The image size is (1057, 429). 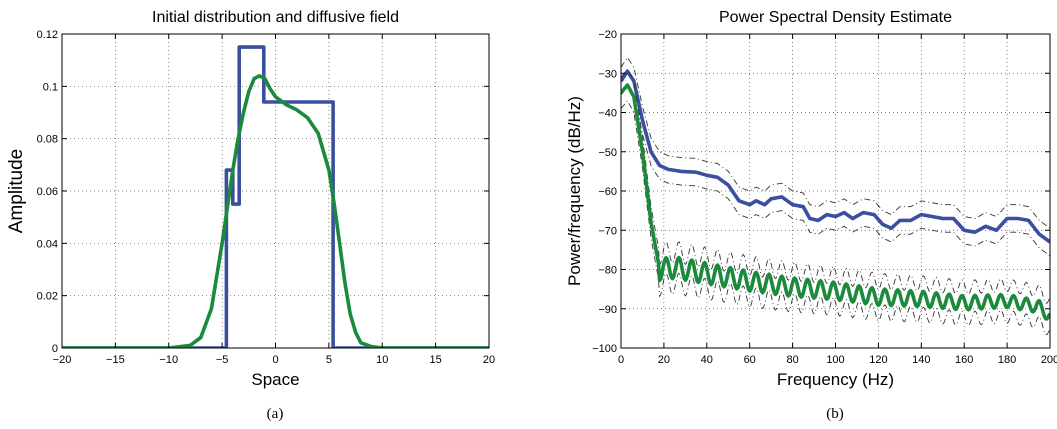 I want to click on x-tick-label: 40, so click(x=707, y=360).